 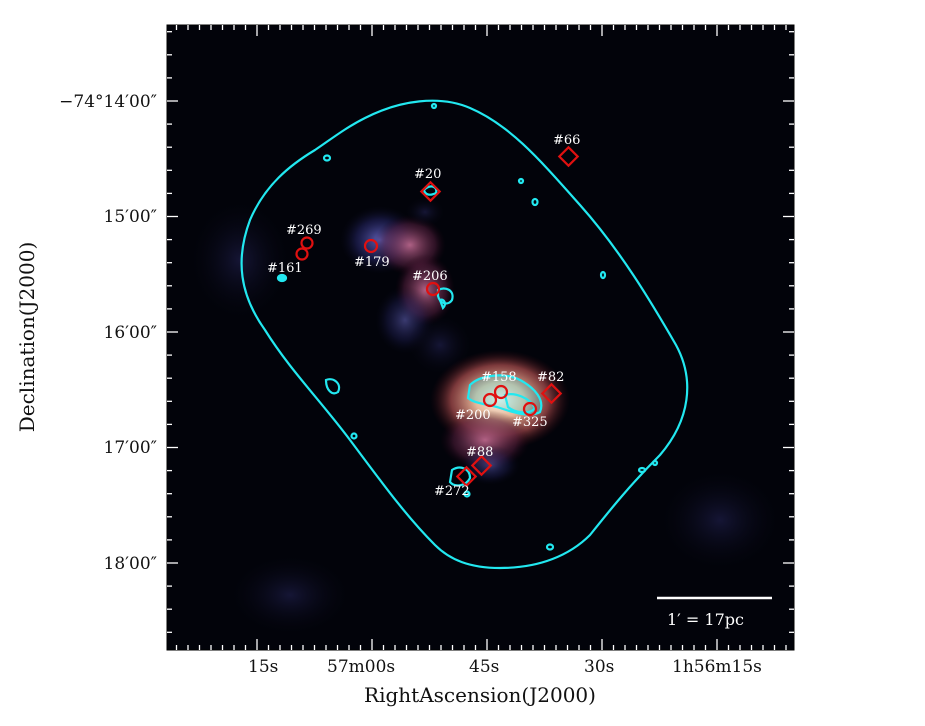 I want to click on y-tick-label: 17′00″, so click(x=130, y=448).